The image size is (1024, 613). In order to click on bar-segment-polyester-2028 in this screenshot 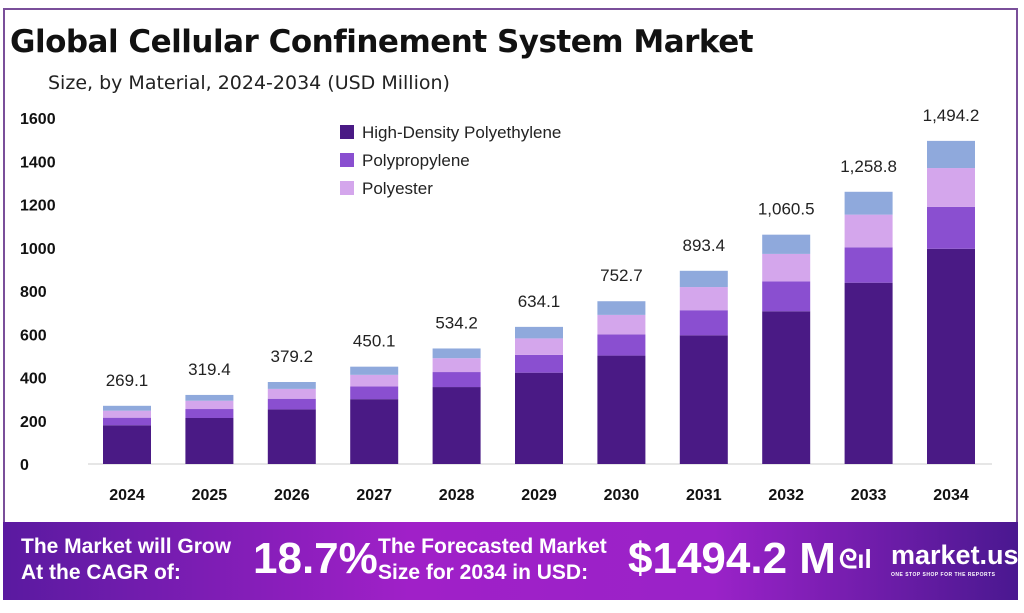, I will do `click(456, 365)`.